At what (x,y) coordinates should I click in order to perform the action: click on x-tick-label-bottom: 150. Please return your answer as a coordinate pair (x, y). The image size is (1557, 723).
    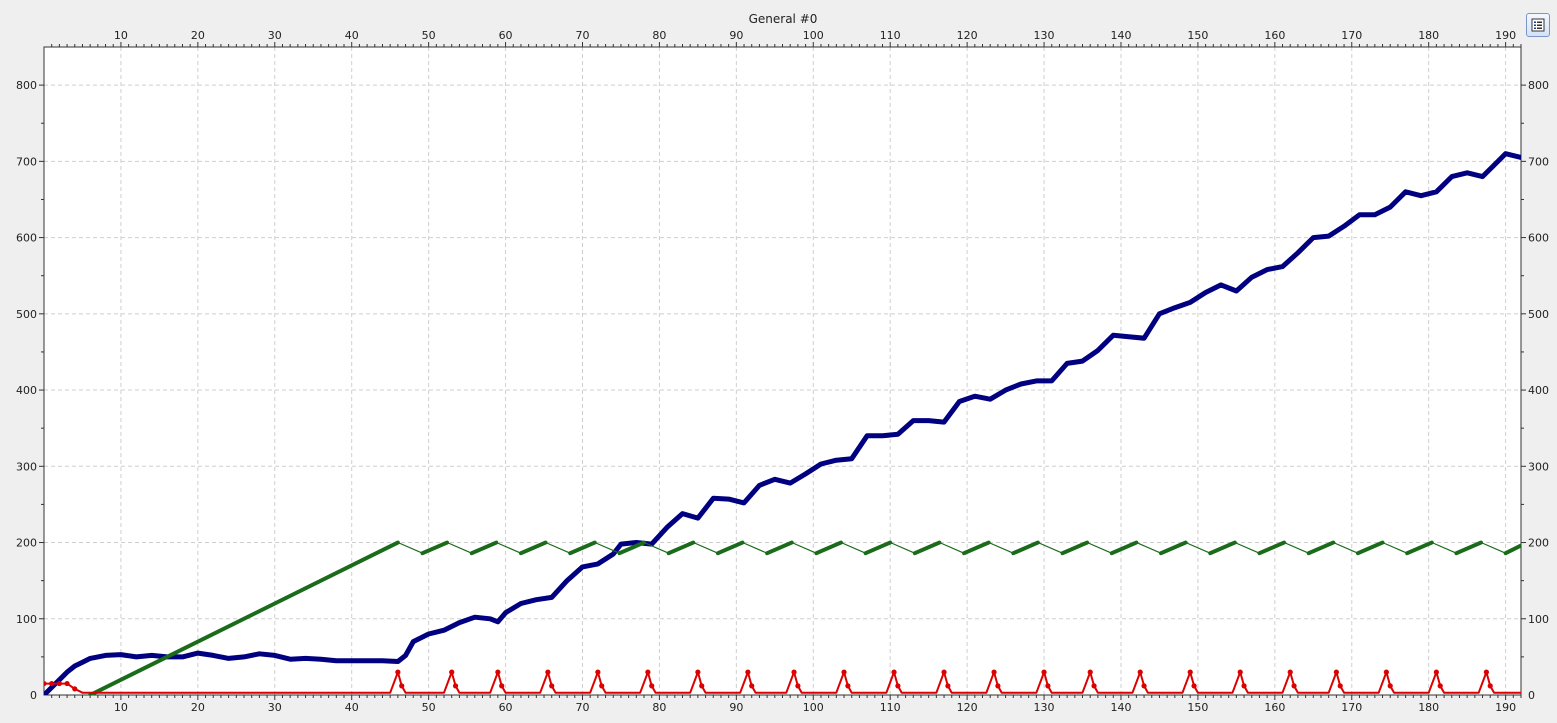
    Looking at the image, I should click on (1197, 707).